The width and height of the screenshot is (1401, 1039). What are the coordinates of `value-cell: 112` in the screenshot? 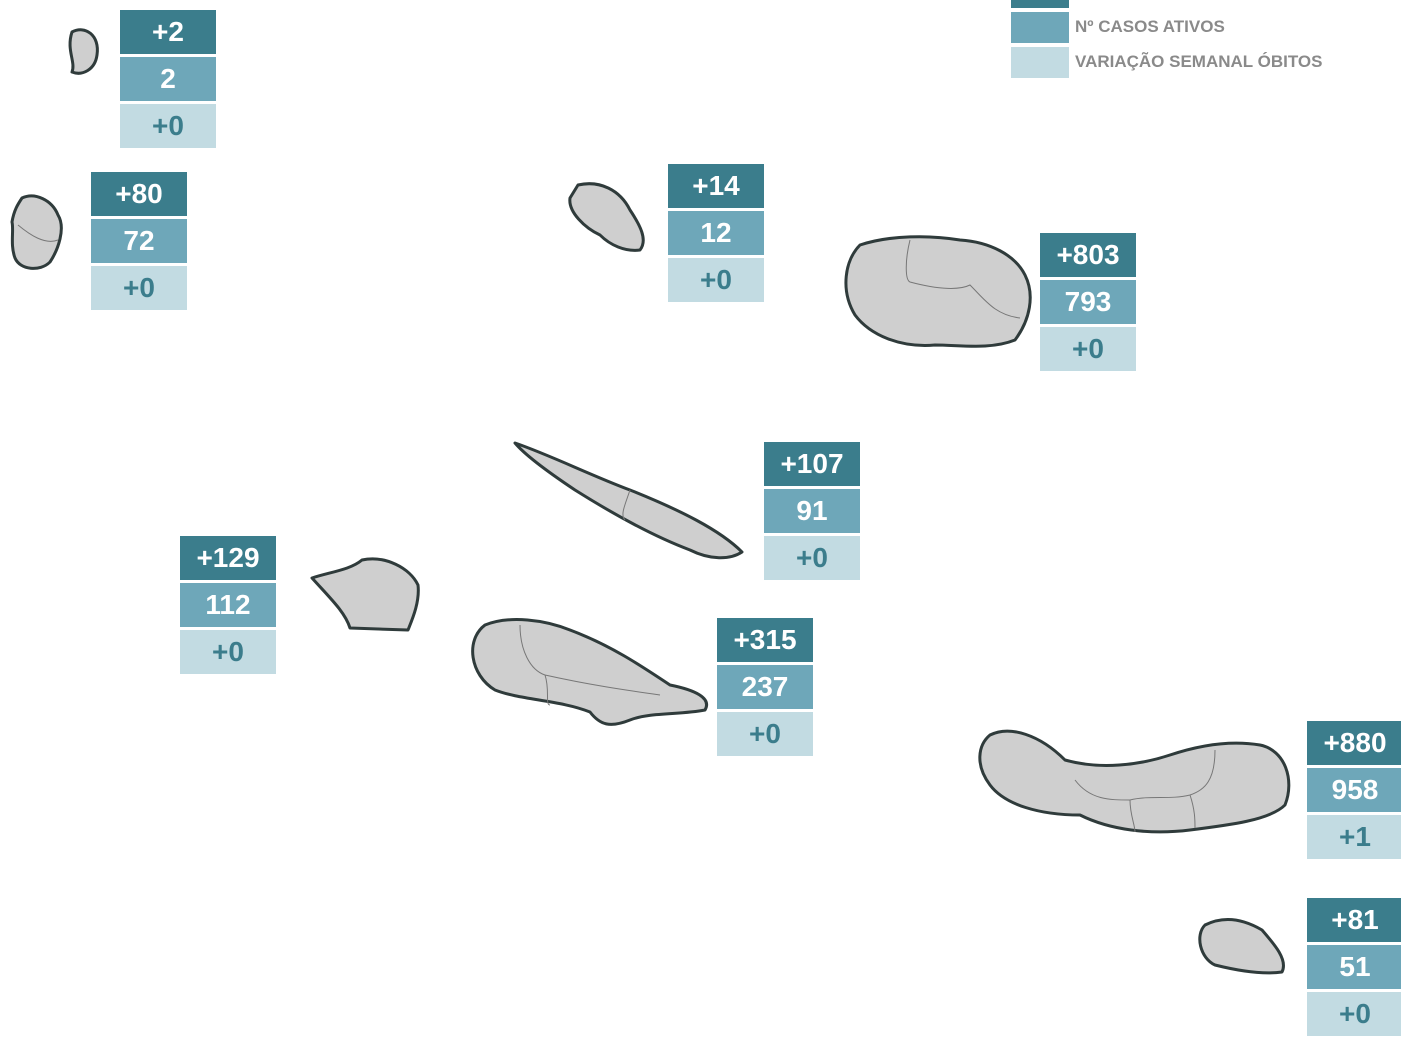 It's located at (228, 605).